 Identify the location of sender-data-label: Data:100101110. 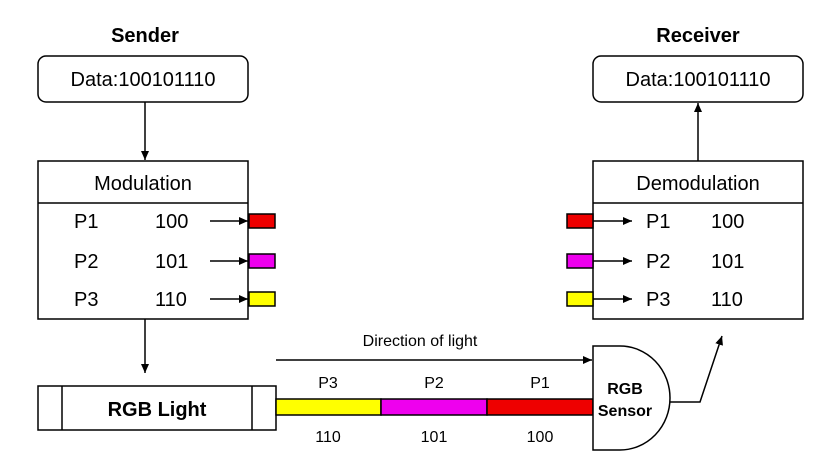
(143, 80).